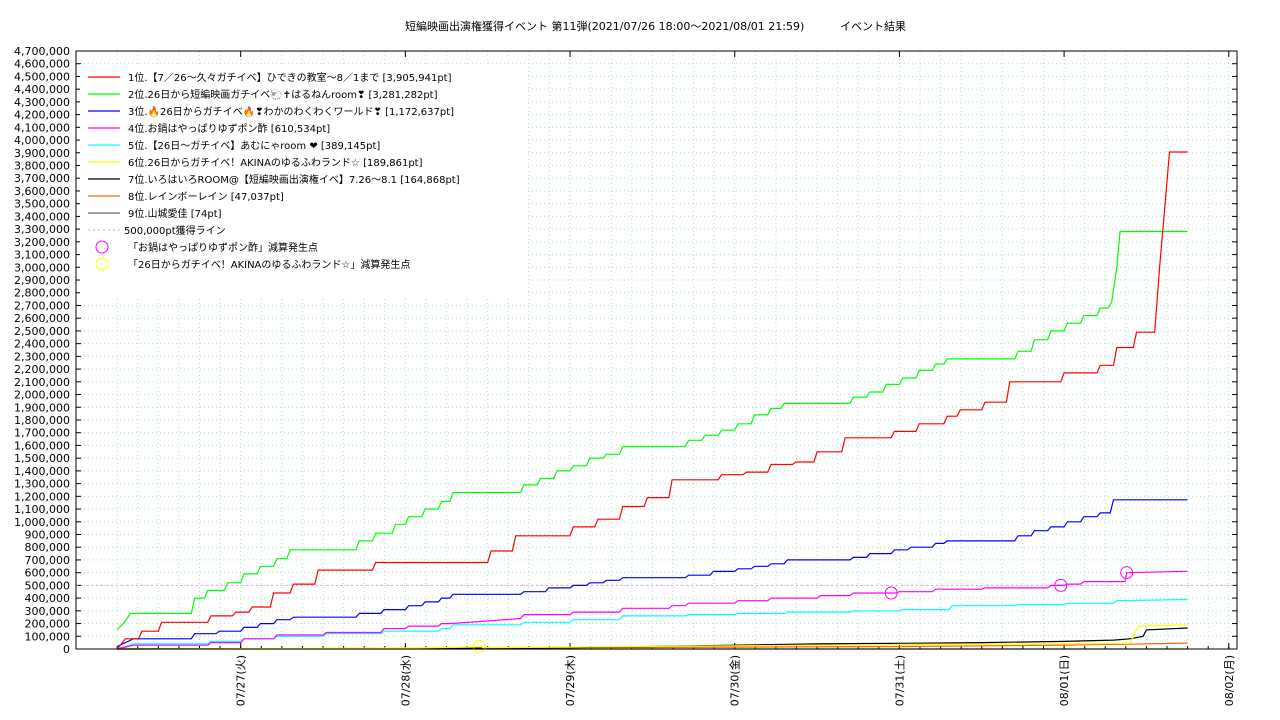  I want to click on y-tick-label: 3,200,000, so click(42, 242).